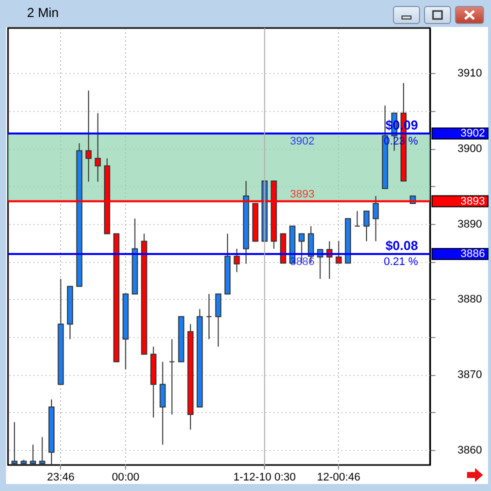  Describe the element at coordinates (401, 246) in the screenshot. I see `annotation: $0.08` at that location.